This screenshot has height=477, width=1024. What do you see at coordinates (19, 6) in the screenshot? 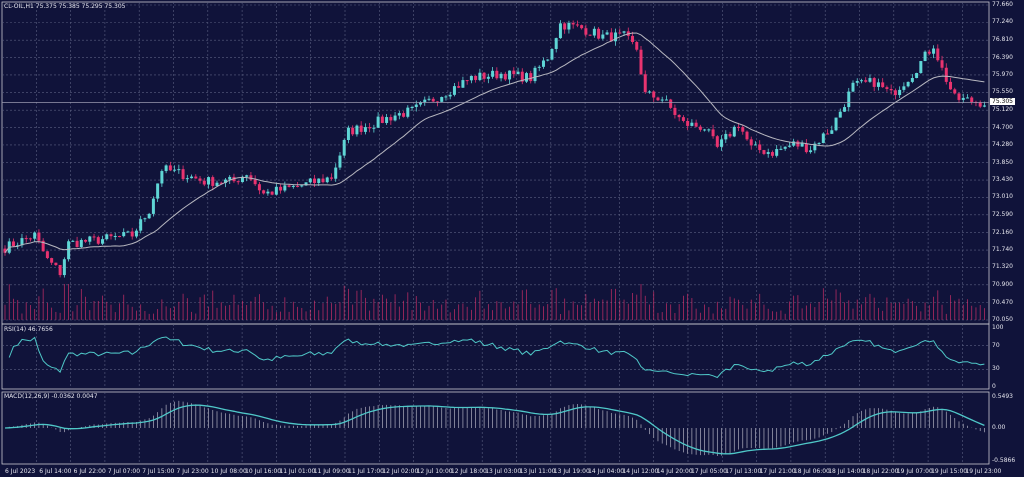
I see `symbol-label: CL-OIL,H1` at bounding box center [19, 6].